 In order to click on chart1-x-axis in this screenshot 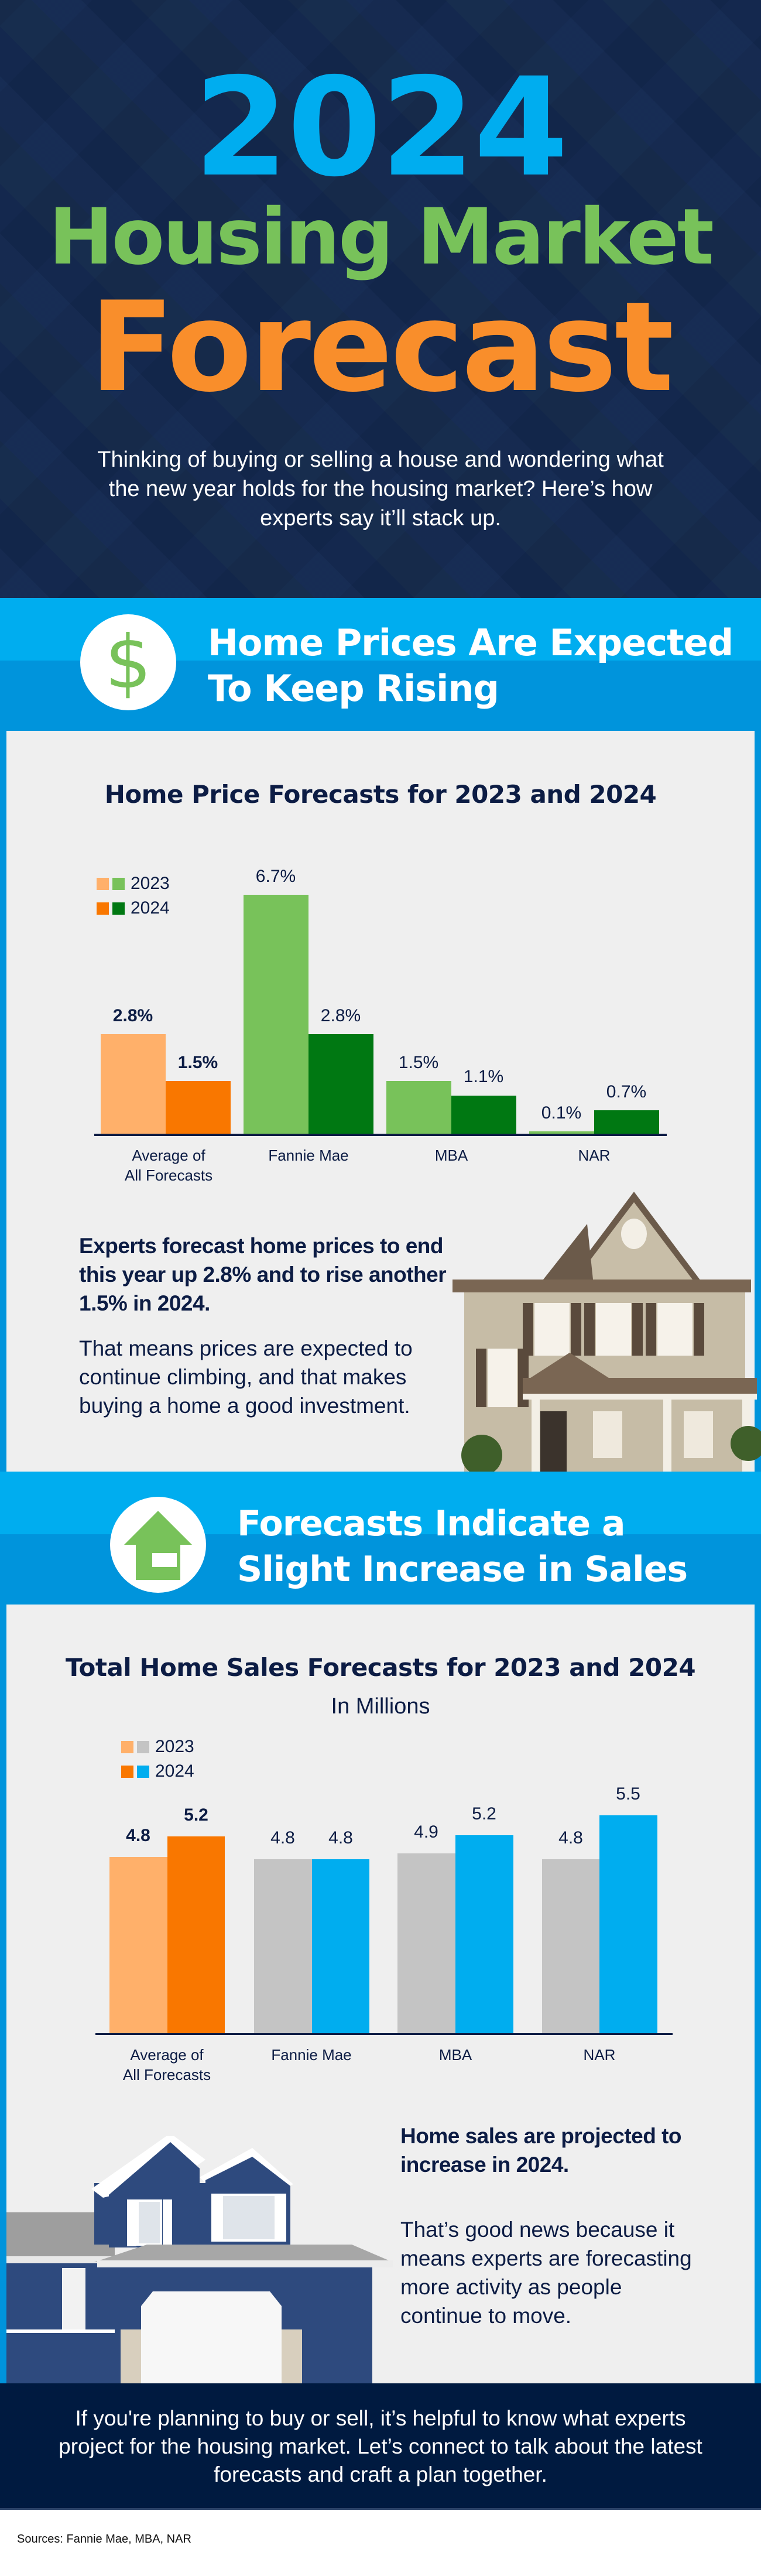, I will do `click(380, 1135)`.